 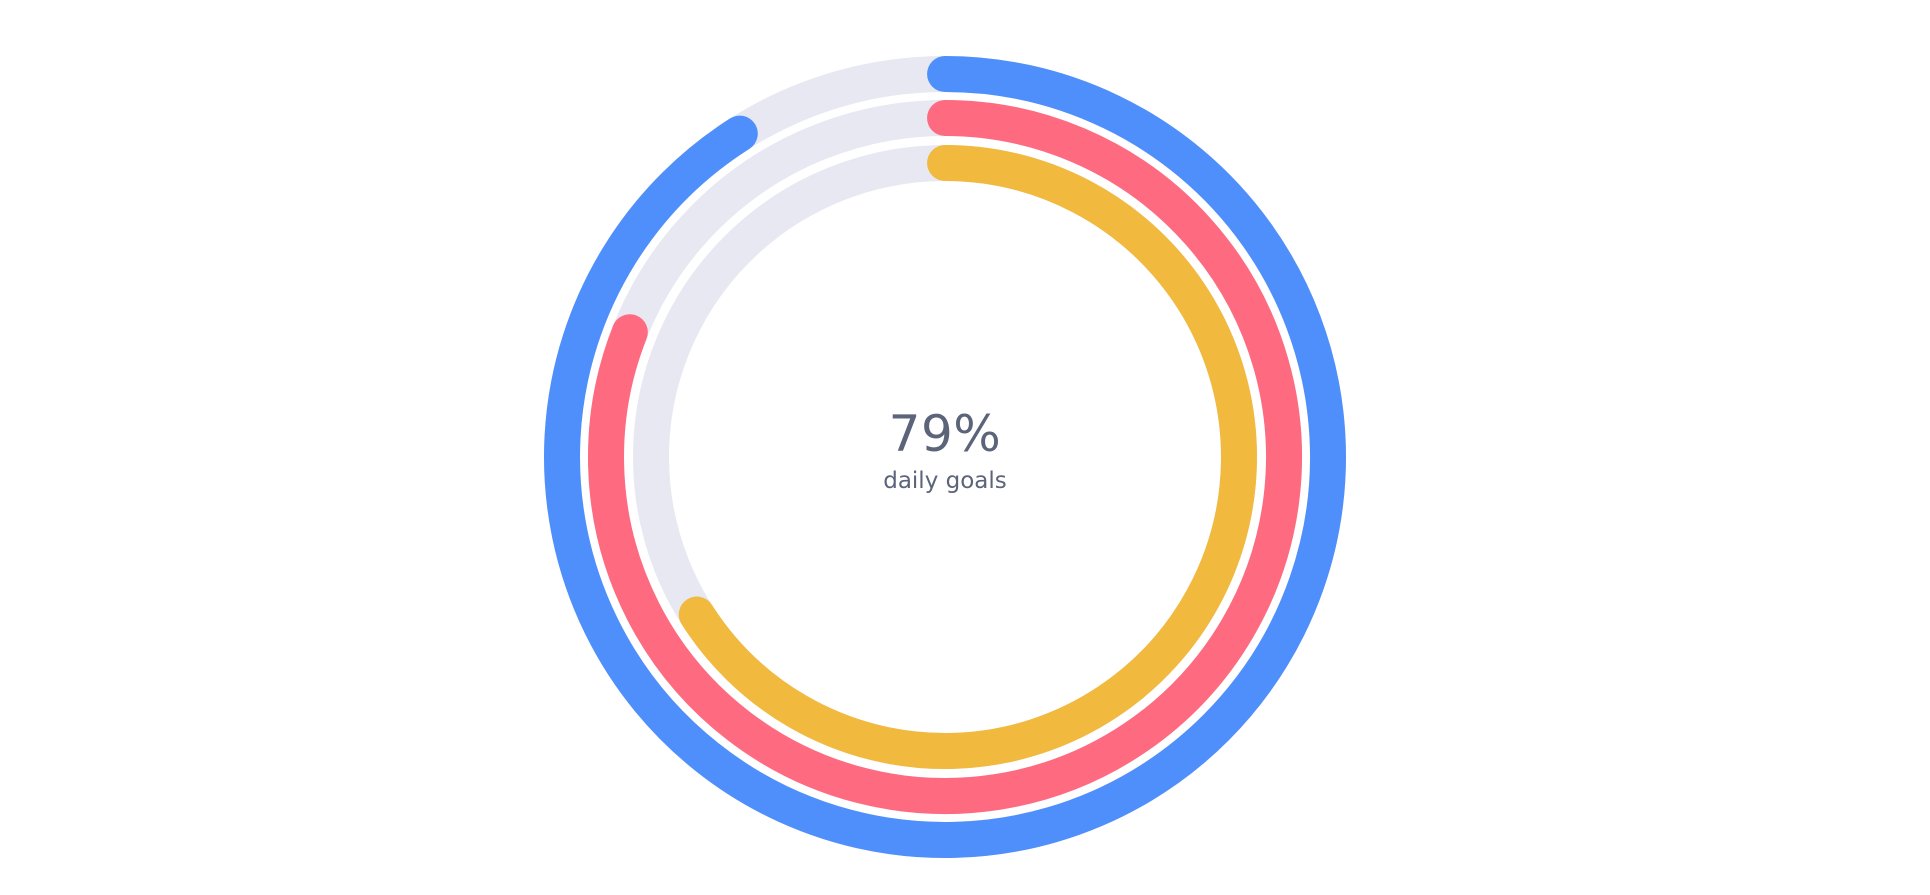 I want to click on center-caption: daily goals, so click(x=945, y=481).